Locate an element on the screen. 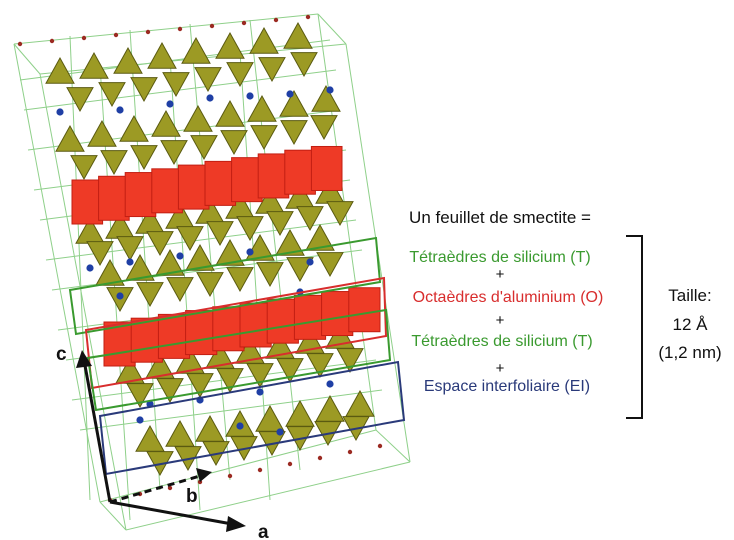  size-angstrom: 12 Å is located at coordinates (691, 324).